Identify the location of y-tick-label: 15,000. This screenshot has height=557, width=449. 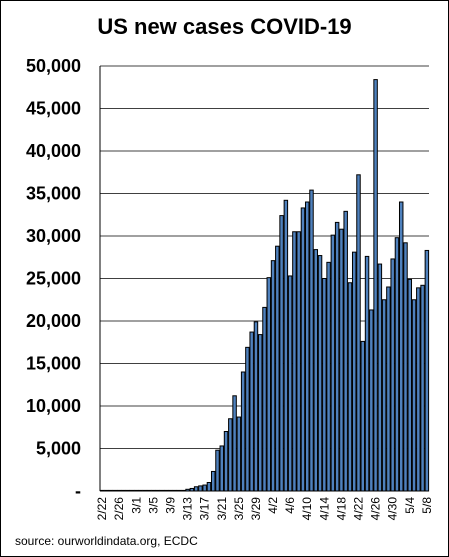
(53, 364).